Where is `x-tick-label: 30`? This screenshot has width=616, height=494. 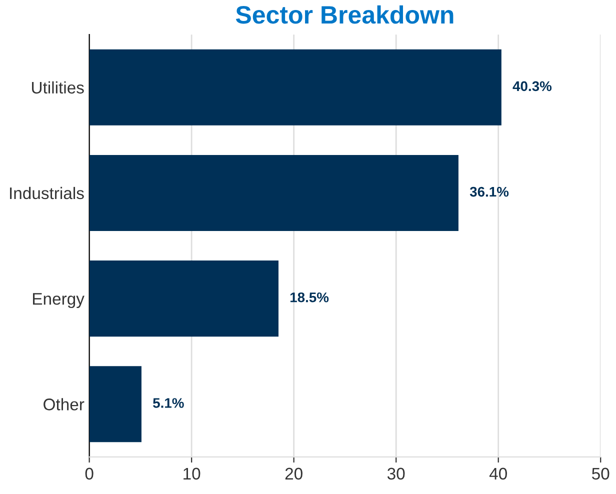 x-tick-label: 30 is located at coordinates (396, 474).